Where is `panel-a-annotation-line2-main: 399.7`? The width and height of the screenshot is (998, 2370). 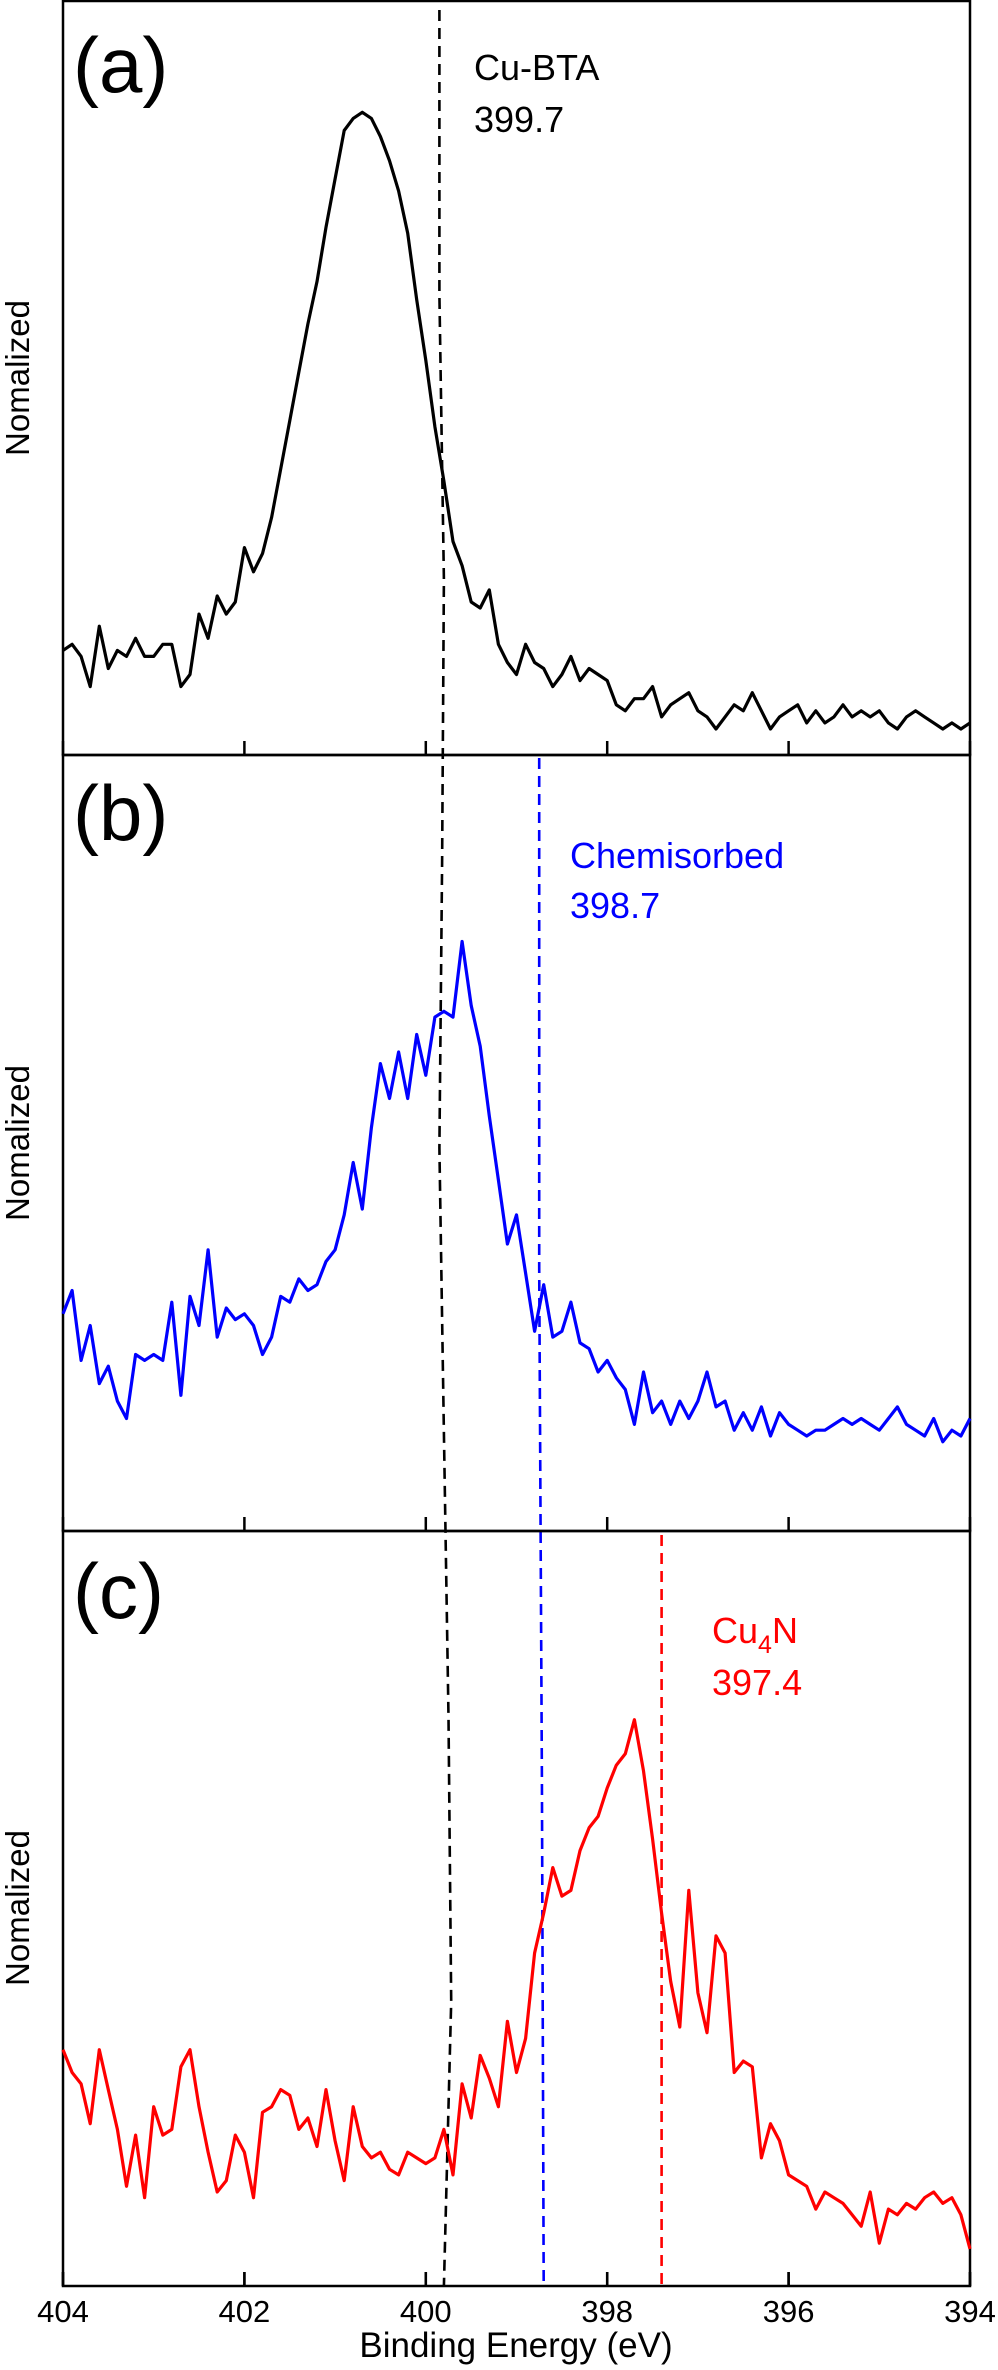
panel-a-annotation-line2-main: 399.7 is located at coordinates (519, 119).